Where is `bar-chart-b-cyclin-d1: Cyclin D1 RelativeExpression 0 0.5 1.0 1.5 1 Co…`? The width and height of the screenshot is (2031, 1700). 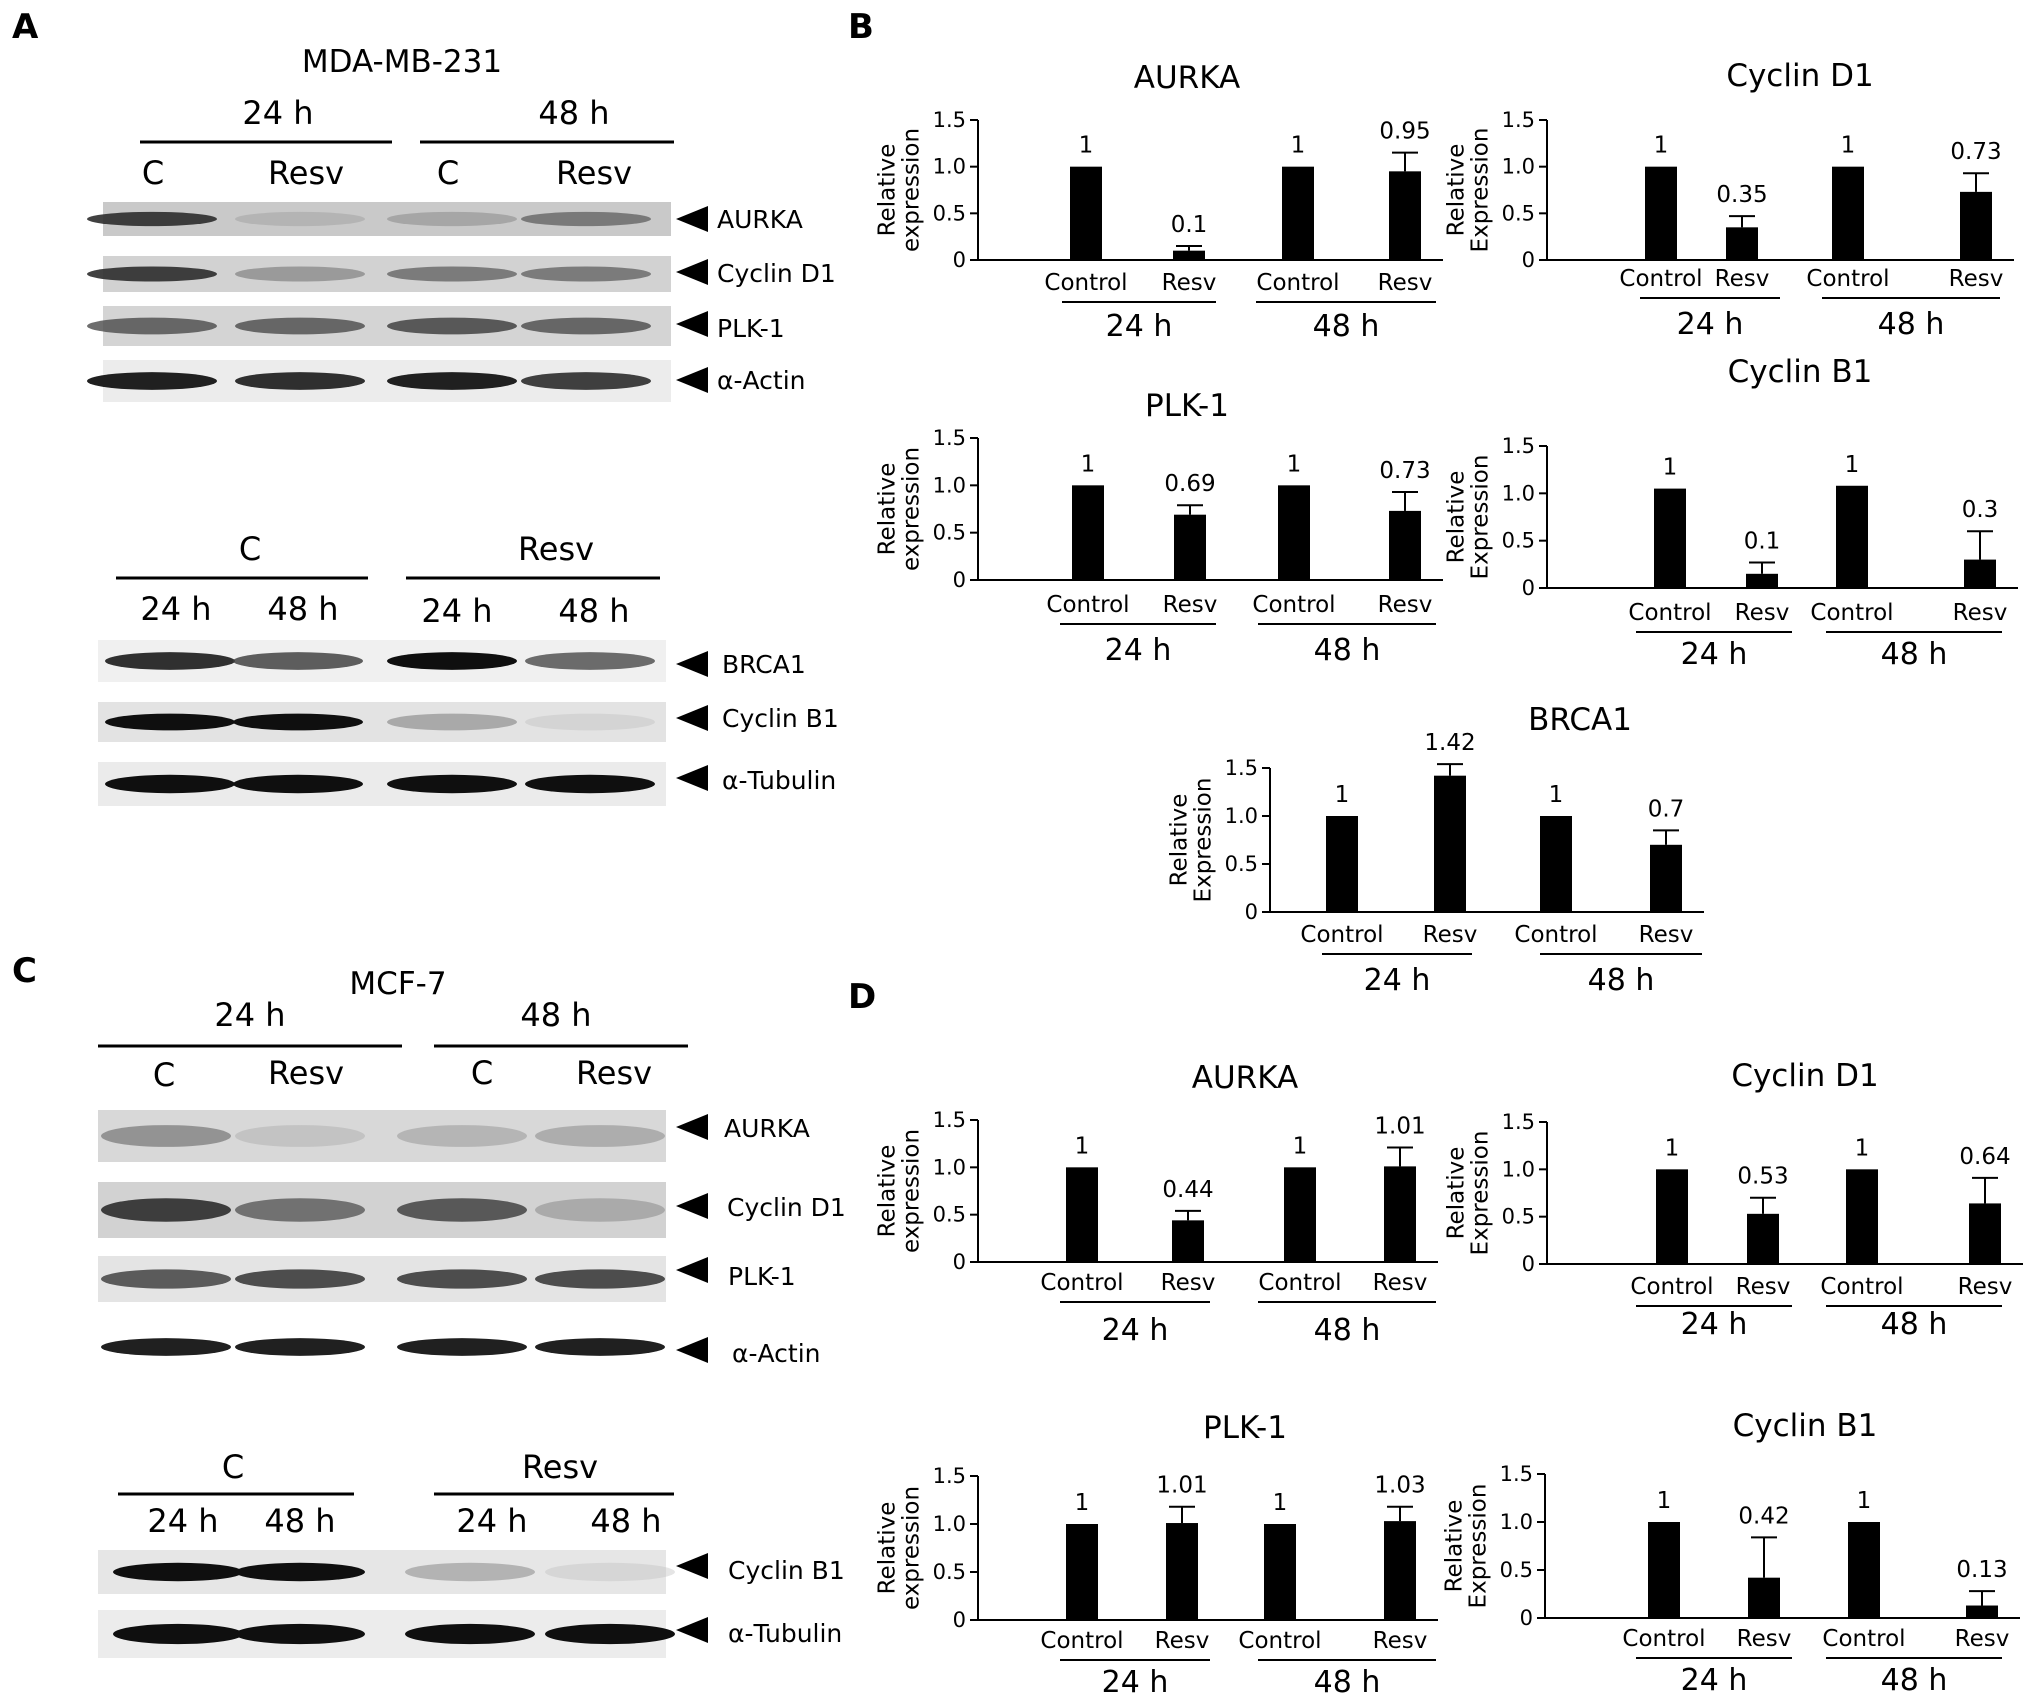 bar-chart-b-cyclin-d1: Cyclin D1 RelativeExpression 0 0.5 1.0 1.5 1 Co… is located at coordinates (1729, 200).